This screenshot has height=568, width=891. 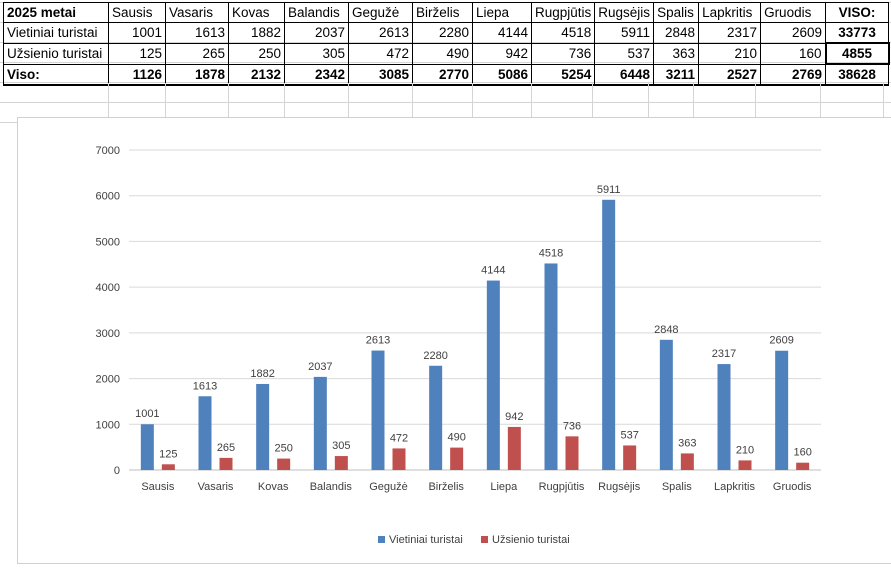 What do you see at coordinates (108, 380) in the screenshot?
I see `y-tick-label: 2000` at bounding box center [108, 380].